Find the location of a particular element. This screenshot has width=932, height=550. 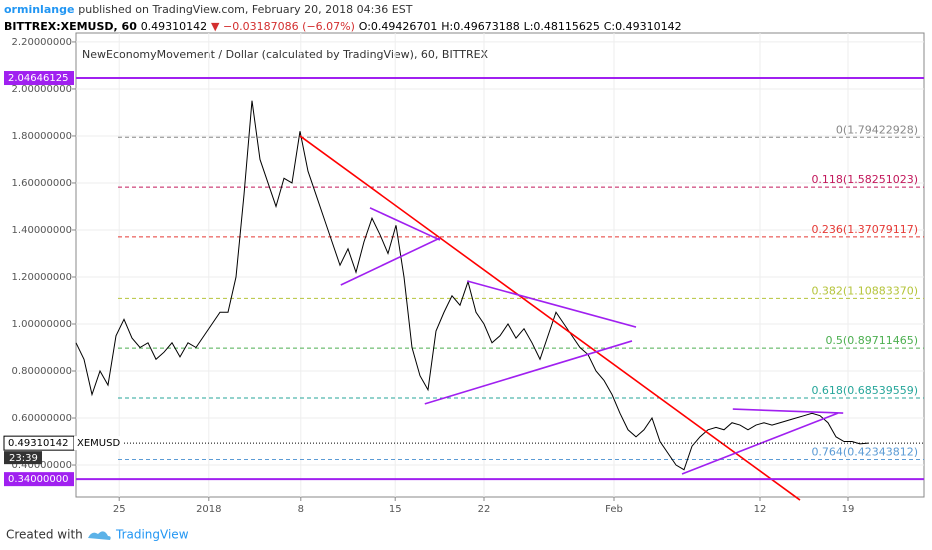

fib-label: 0.118(1.58251023) is located at coordinates (864, 179).